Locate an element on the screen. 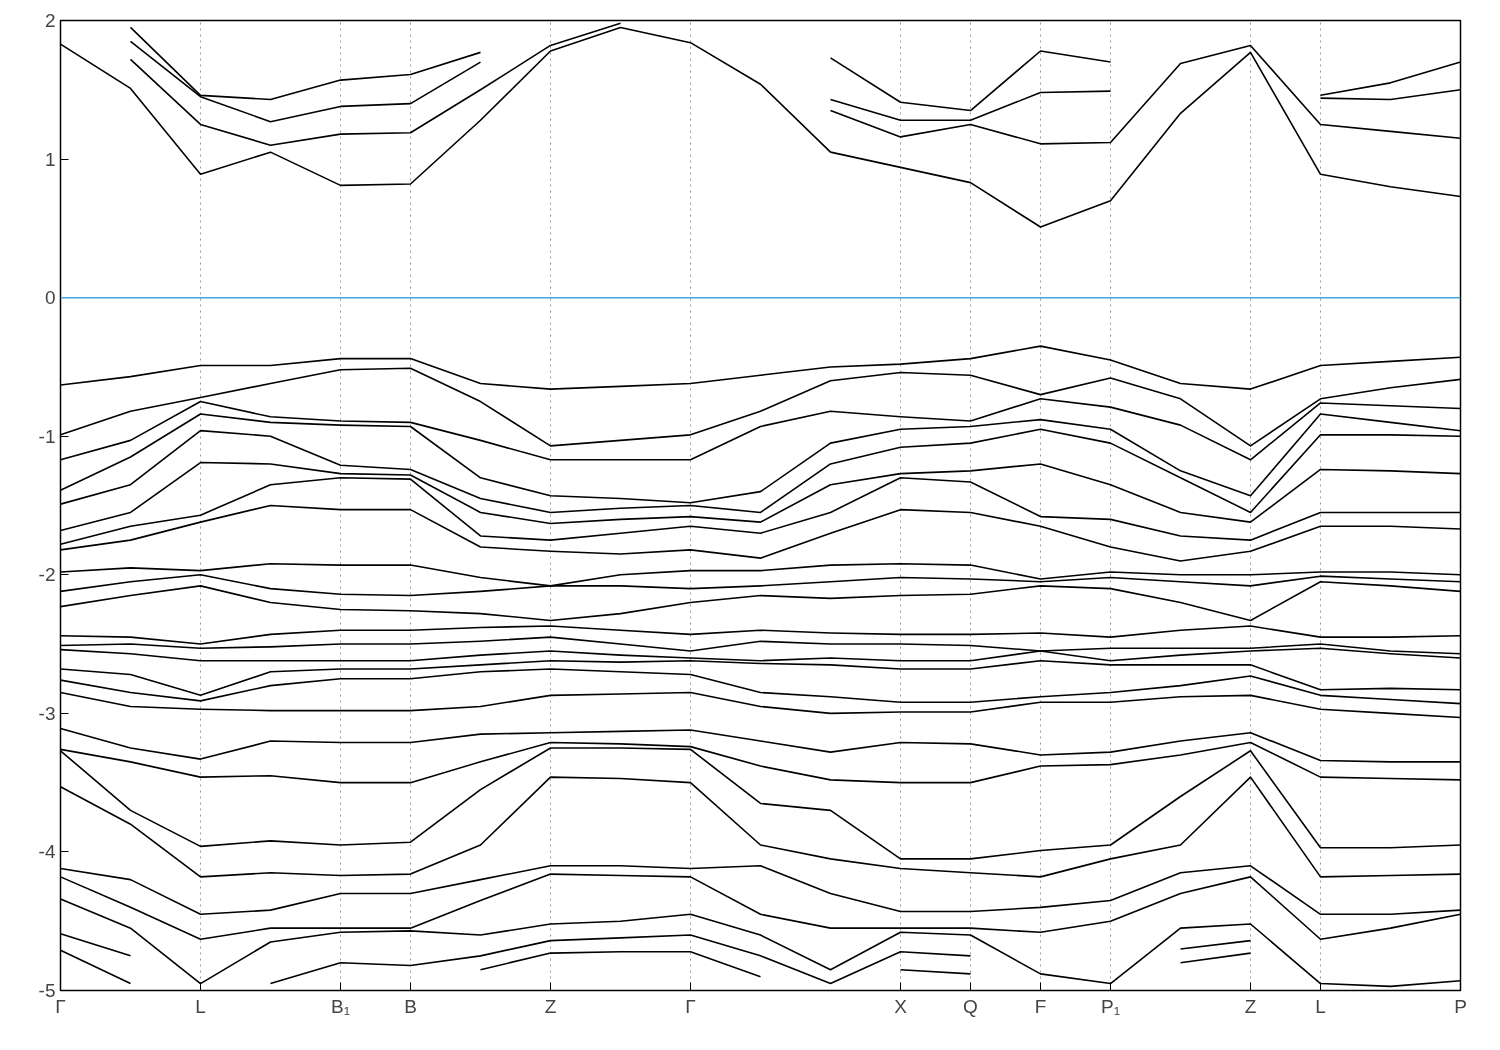 The image size is (1500, 1050). y-tick-label: -1 is located at coordinates (47, 436).